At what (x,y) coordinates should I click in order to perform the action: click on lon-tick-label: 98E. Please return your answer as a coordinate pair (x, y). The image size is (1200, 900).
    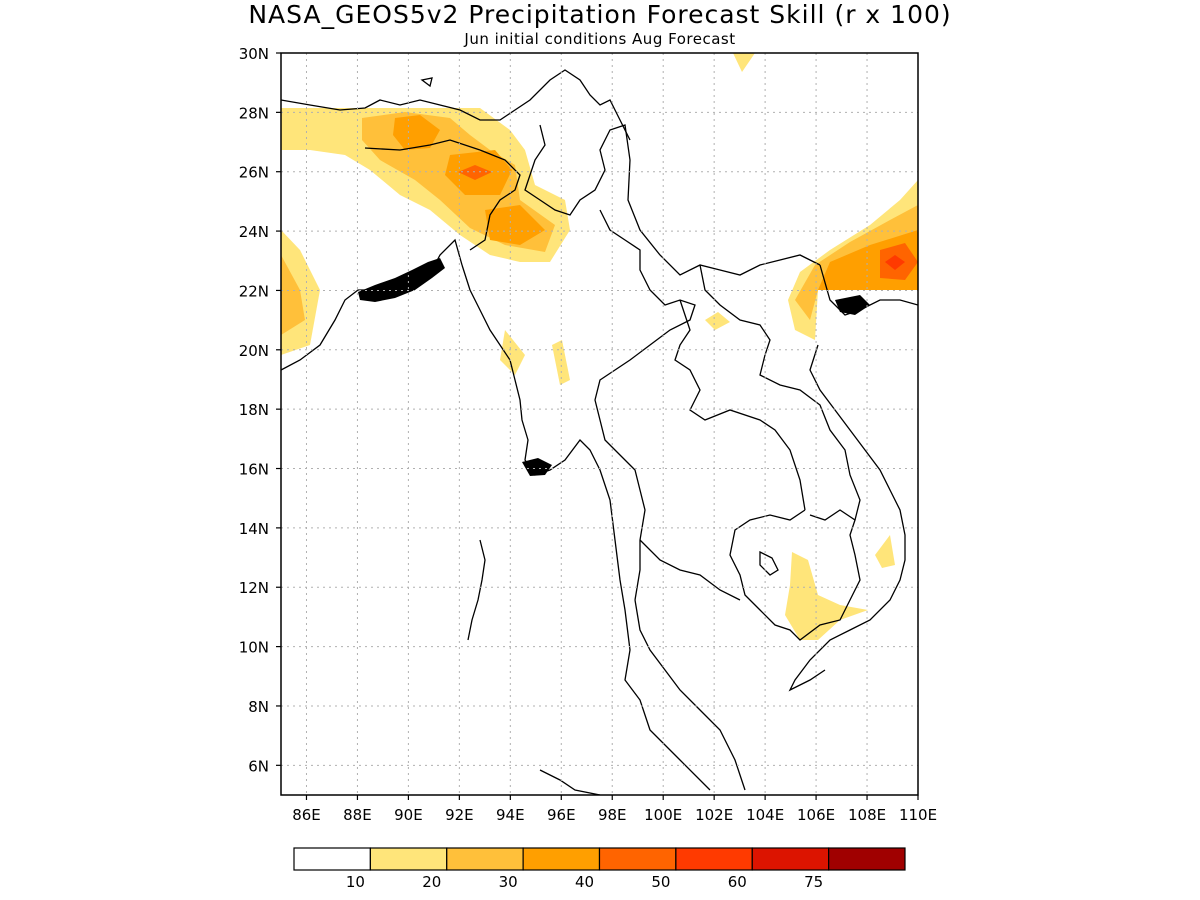
    Looking at the image, I should click on (612, 815).